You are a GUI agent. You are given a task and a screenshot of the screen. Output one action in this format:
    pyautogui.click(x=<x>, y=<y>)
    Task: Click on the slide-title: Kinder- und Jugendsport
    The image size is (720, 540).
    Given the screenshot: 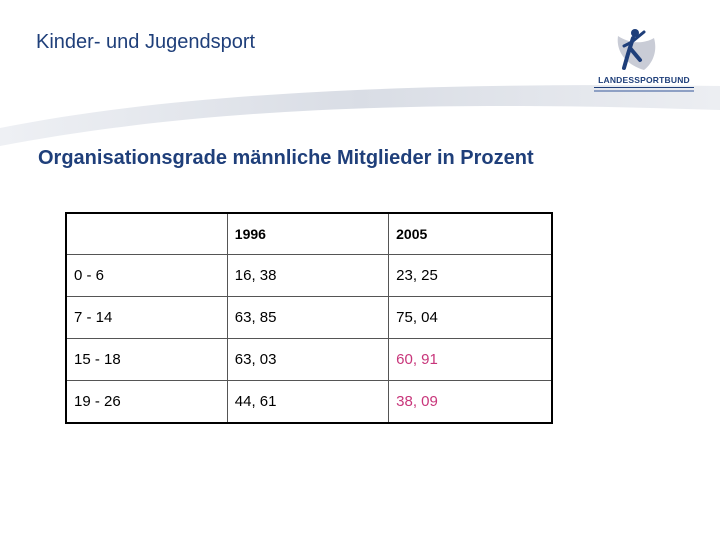 What is the action you would take?
    pyautogui.click(x=146, y=42)
    